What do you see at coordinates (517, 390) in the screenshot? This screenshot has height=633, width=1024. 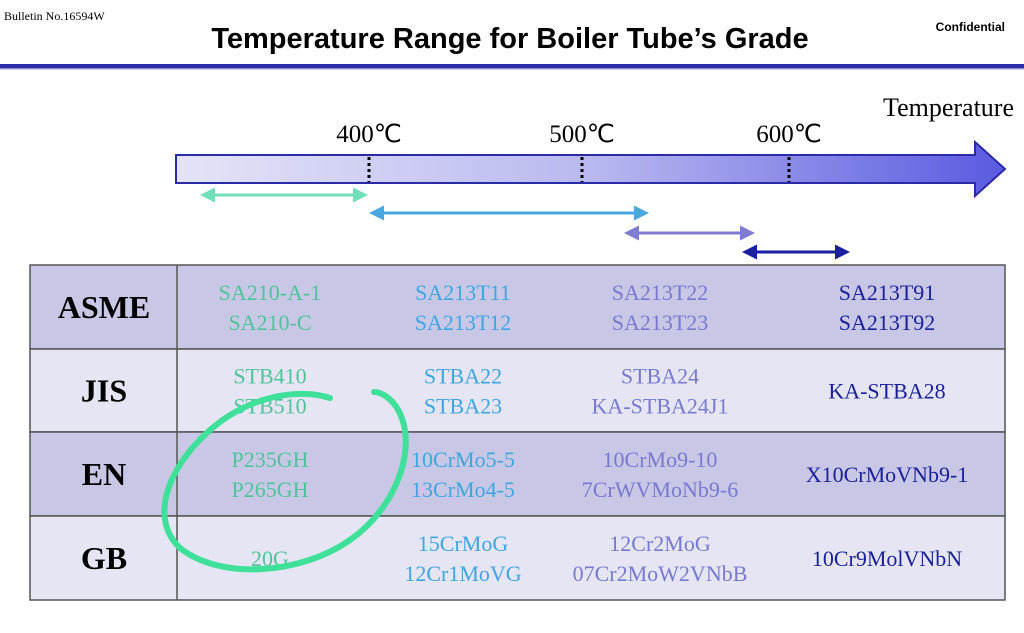 I see `row-bg` at bounding box center [517, 390].